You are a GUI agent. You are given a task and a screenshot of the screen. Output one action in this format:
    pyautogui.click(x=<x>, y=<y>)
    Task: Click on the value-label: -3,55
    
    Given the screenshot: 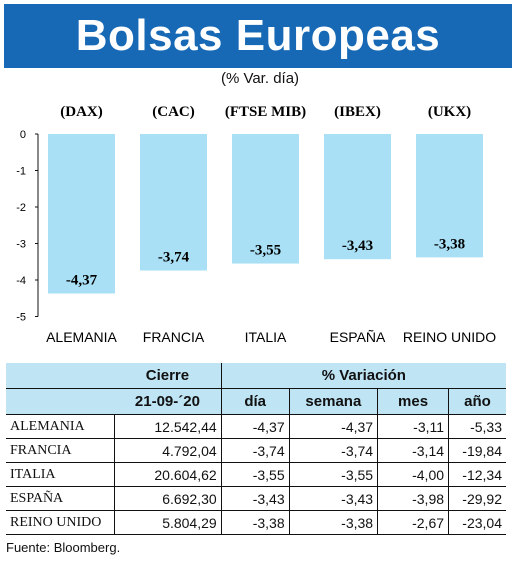 What is the action you would take?
    pyautogui.click(x=265, y=251)
    